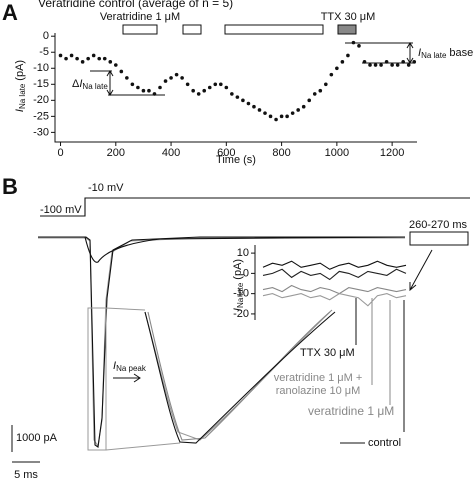  Describe the element at coordinates (348, 17) in the screenshot. I see `ttx-label: TTX 30 μM` at that location.